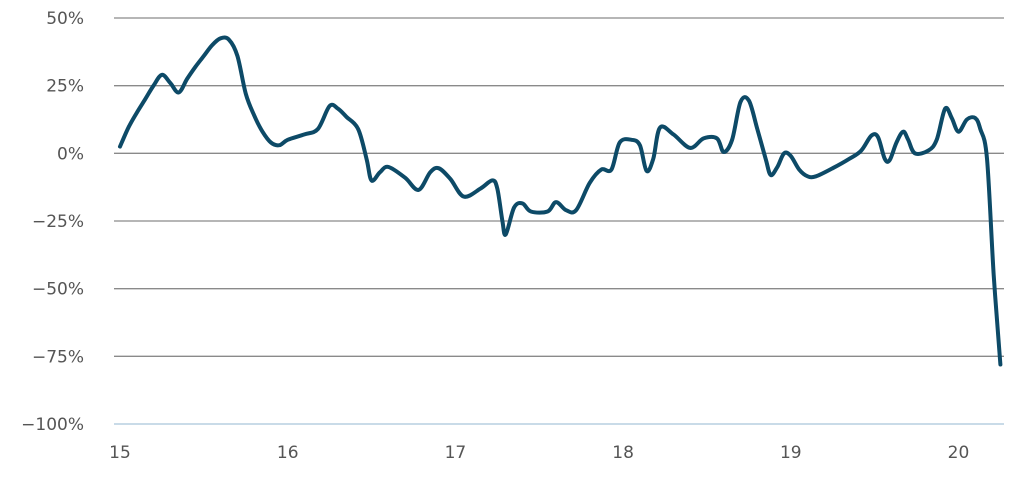 This screenshot has height=501, width=1024. Describe the element at coordinates (58, 290) in the screenshot. I see `y-tick-label: −50%` at that location.